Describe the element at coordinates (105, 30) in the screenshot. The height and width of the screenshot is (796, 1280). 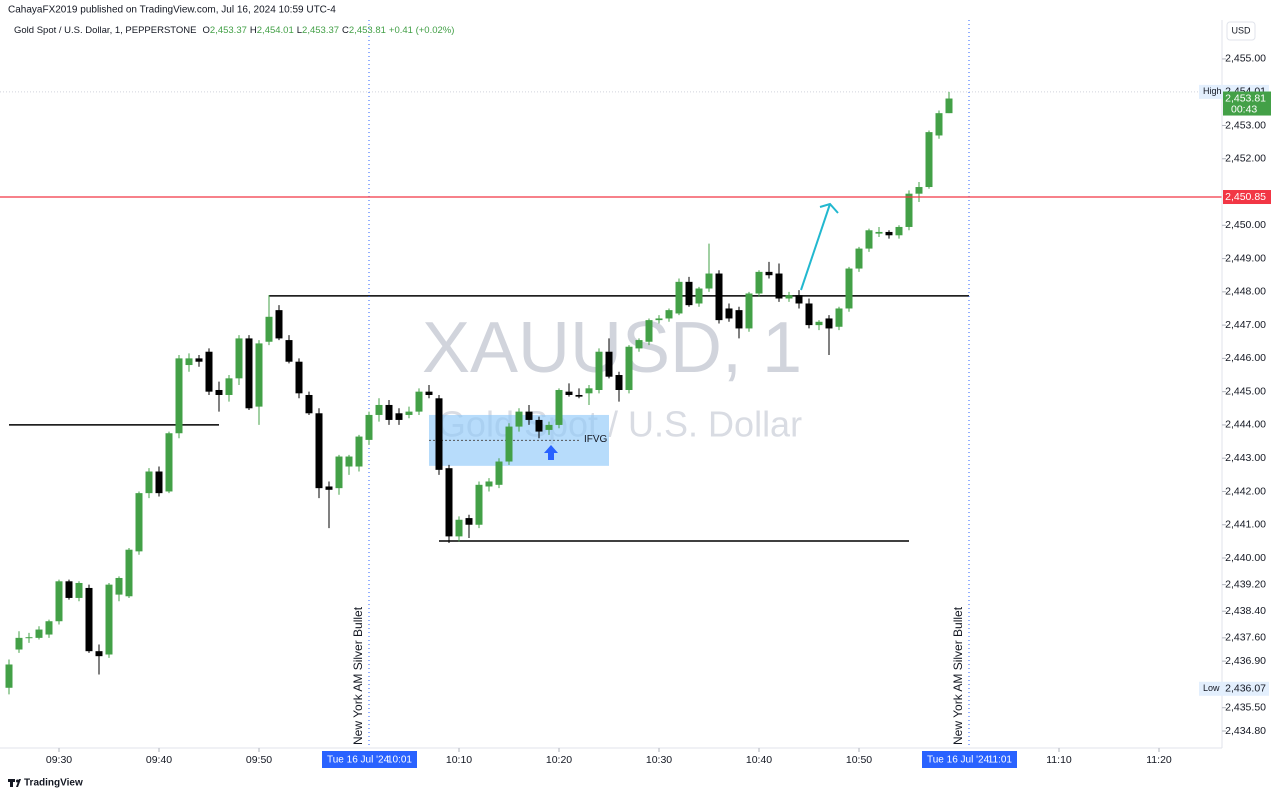
I see `legend-symbol: Gold Spot / U.S. Dollar, 1, PEPPERSTONE` at that location.